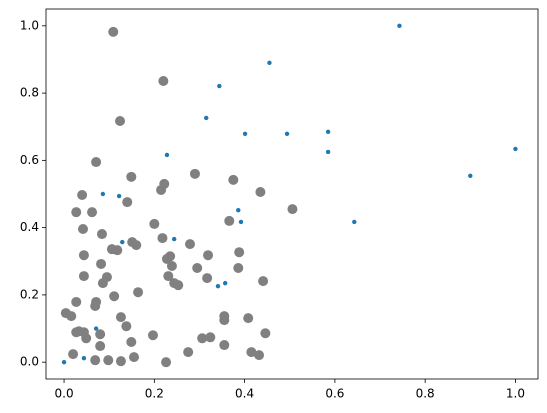  Describe the element at coordinates (29, 294) in the screenshot. I see `y-tick-label: 0.2` at that location.